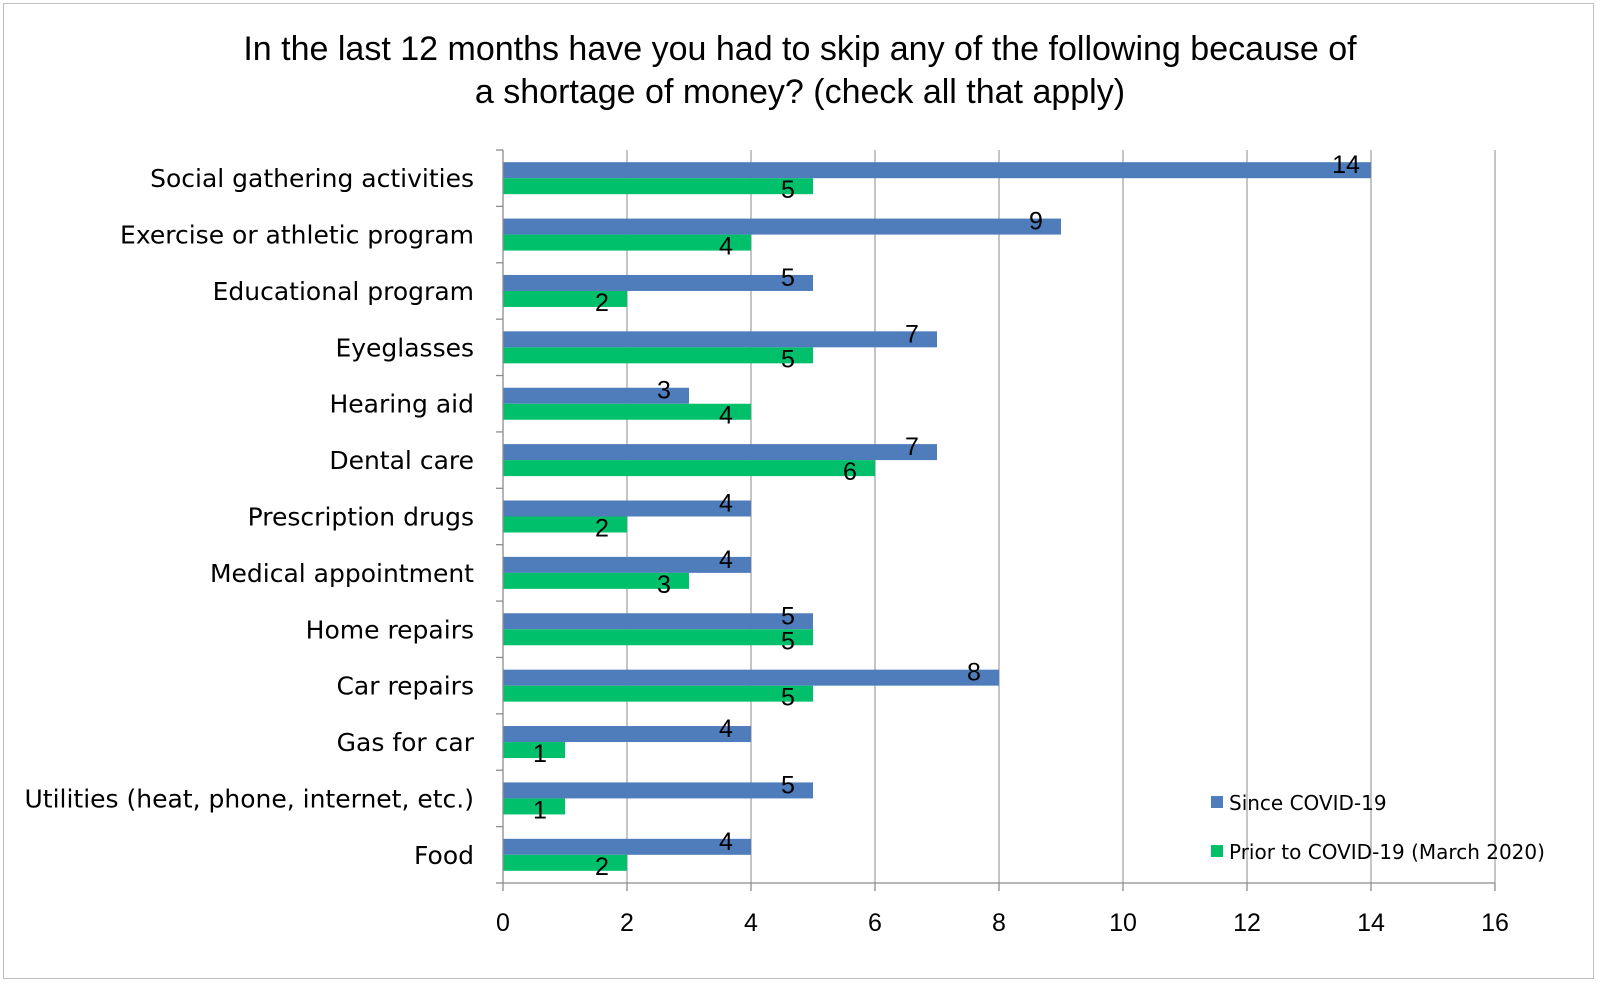 Image resolution: width=1600 pixels, height=985 pixels. Describe the element at coordinates (1387, 852) in the screenshot. I see `legend-label-prior: Prior to COVID-19 (March 2020)` at that location.